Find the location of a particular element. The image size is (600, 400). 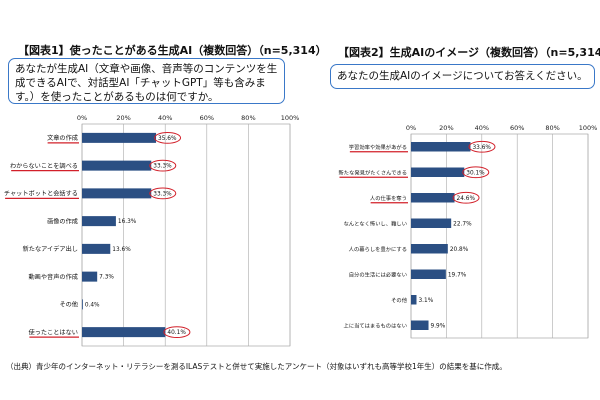

data-label: 40.1% is located at coordinates (176, 333).